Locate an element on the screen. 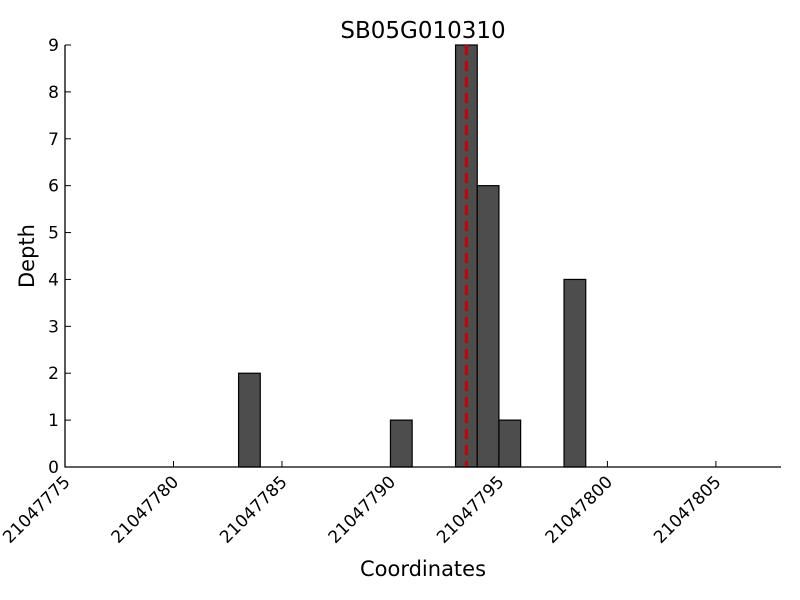  y-tick-label: 4 is located at coordinates (53, 280).